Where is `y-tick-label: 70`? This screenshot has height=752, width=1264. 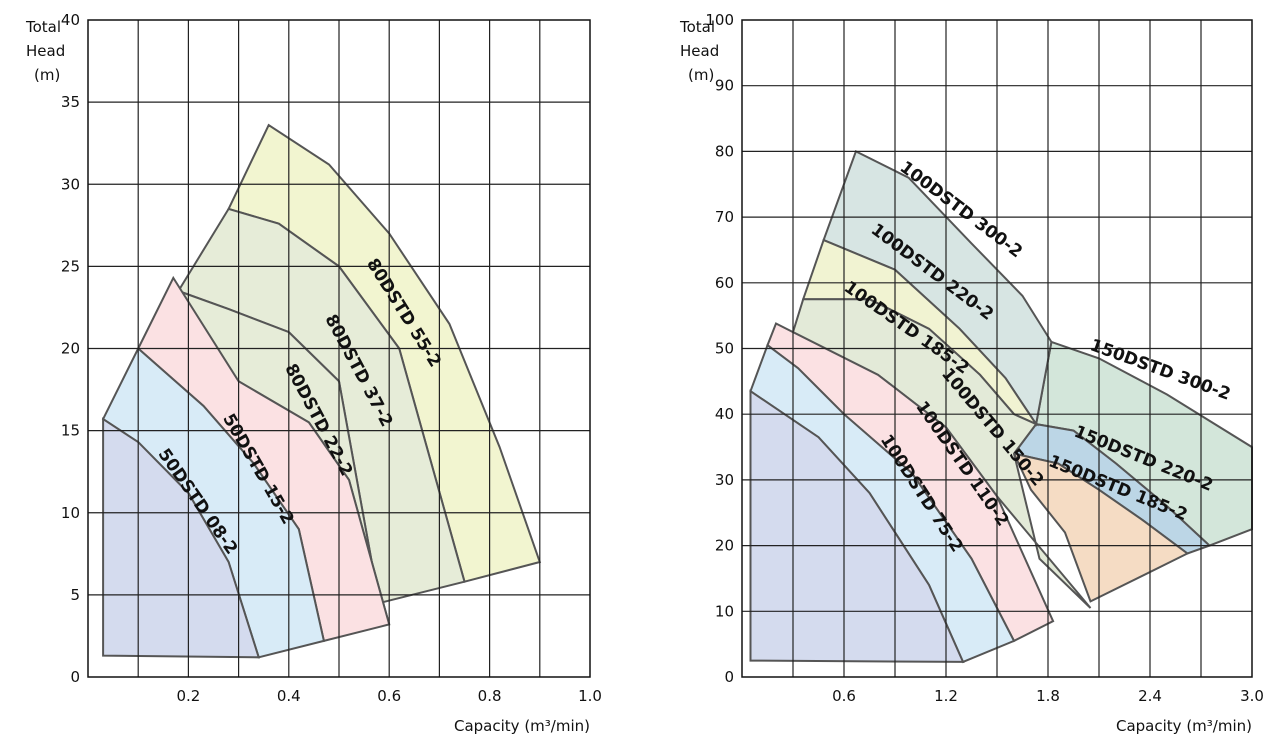 y-tick-label: 70 is located at coordinates (724, 217).